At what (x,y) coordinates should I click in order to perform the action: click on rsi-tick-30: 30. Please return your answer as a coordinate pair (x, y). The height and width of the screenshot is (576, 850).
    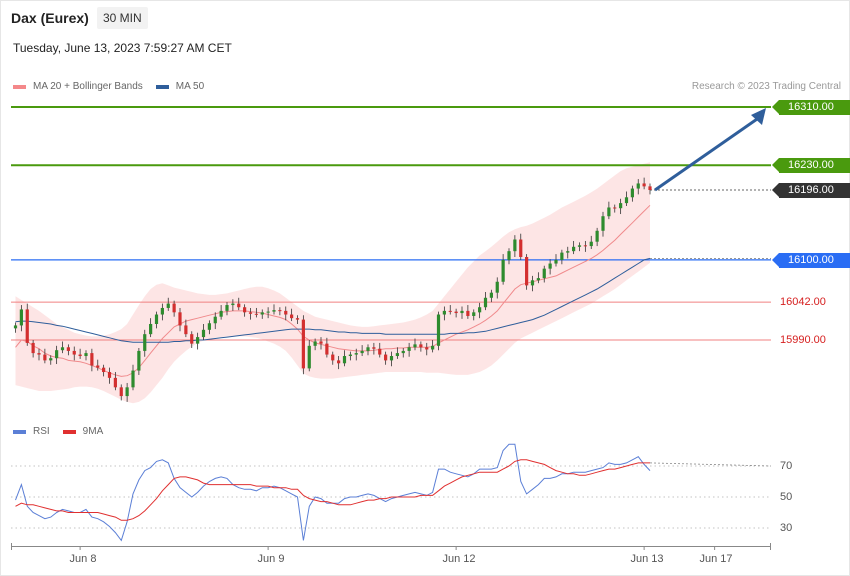
    Looking at the image, I should click on (786, 528).